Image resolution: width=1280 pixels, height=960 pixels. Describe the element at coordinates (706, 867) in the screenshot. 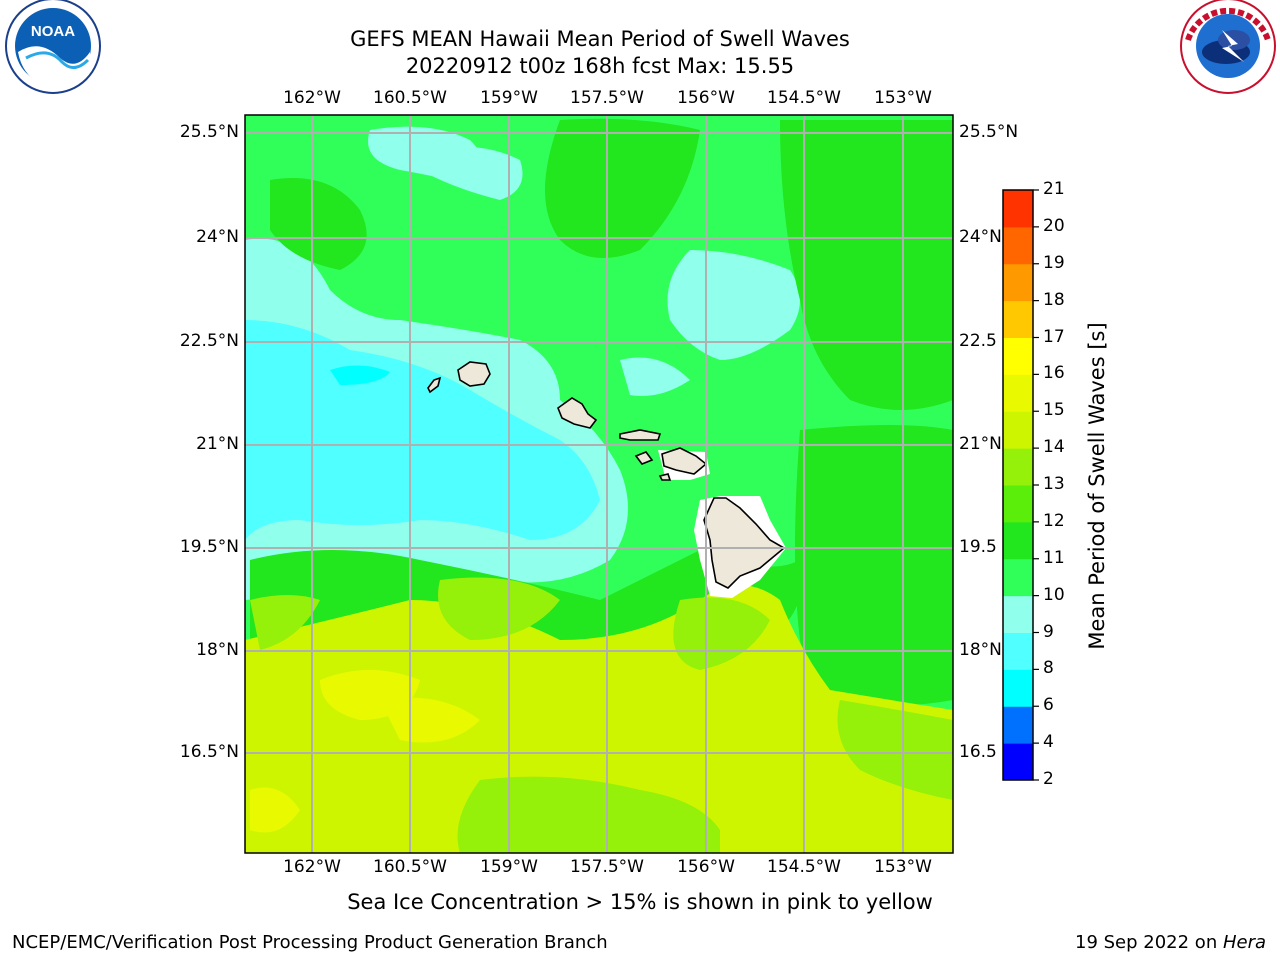

I see `lon-label-bottom: 156°W` at that location.